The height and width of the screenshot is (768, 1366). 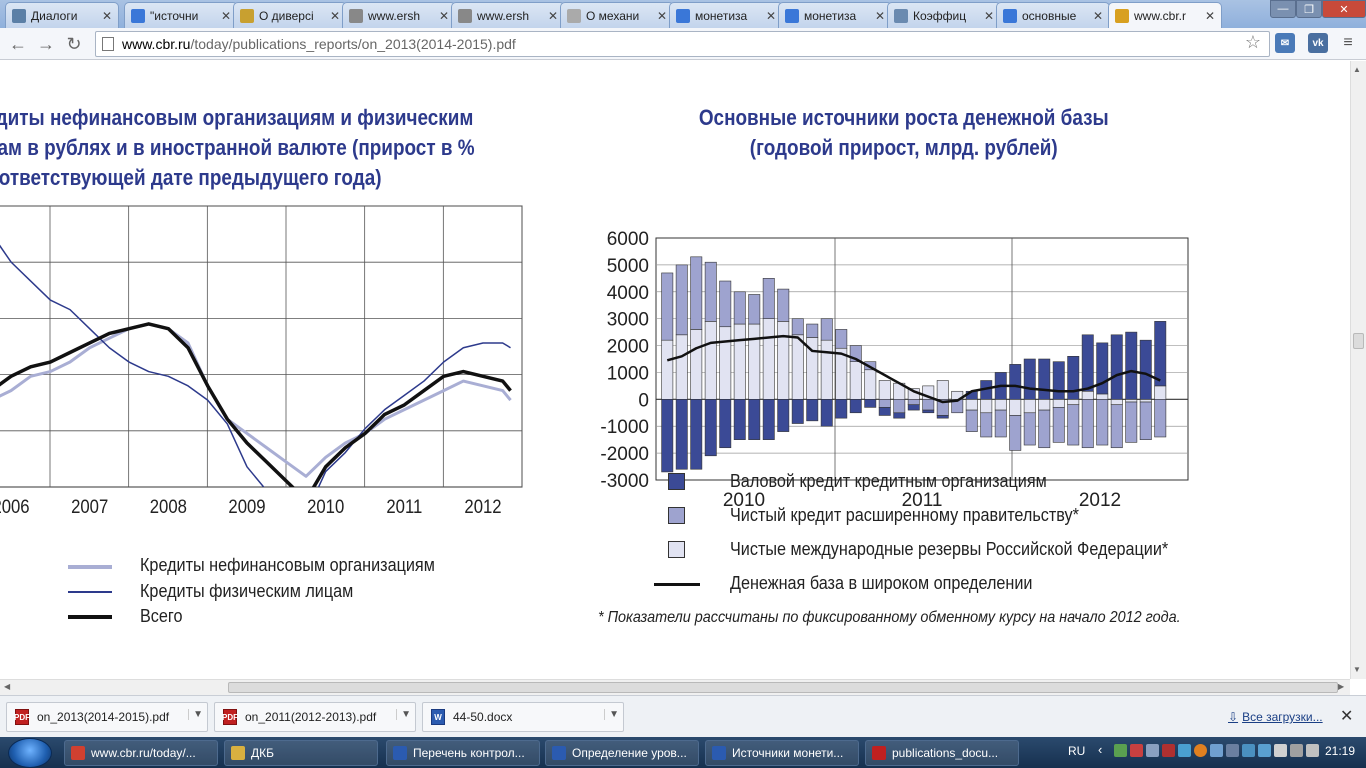 I want to click on horizontal-scroll-thumb, so click(x=783, y=687).